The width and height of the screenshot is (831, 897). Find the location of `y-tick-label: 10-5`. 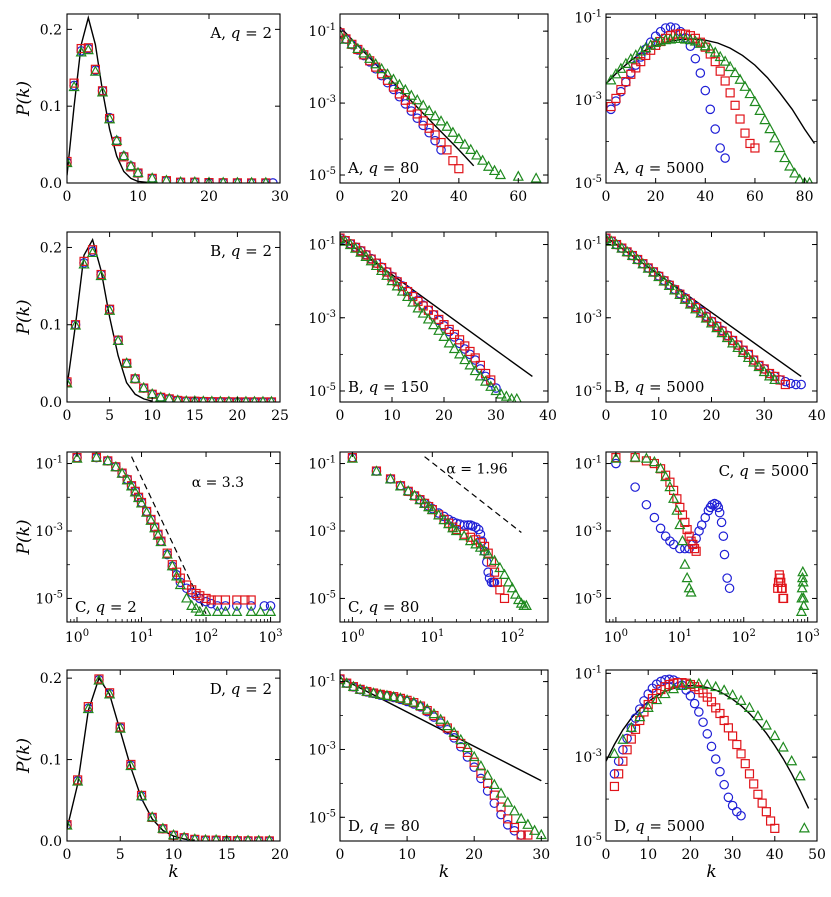

y-tick-label: 10-5 is located at coordinates (588, 183).